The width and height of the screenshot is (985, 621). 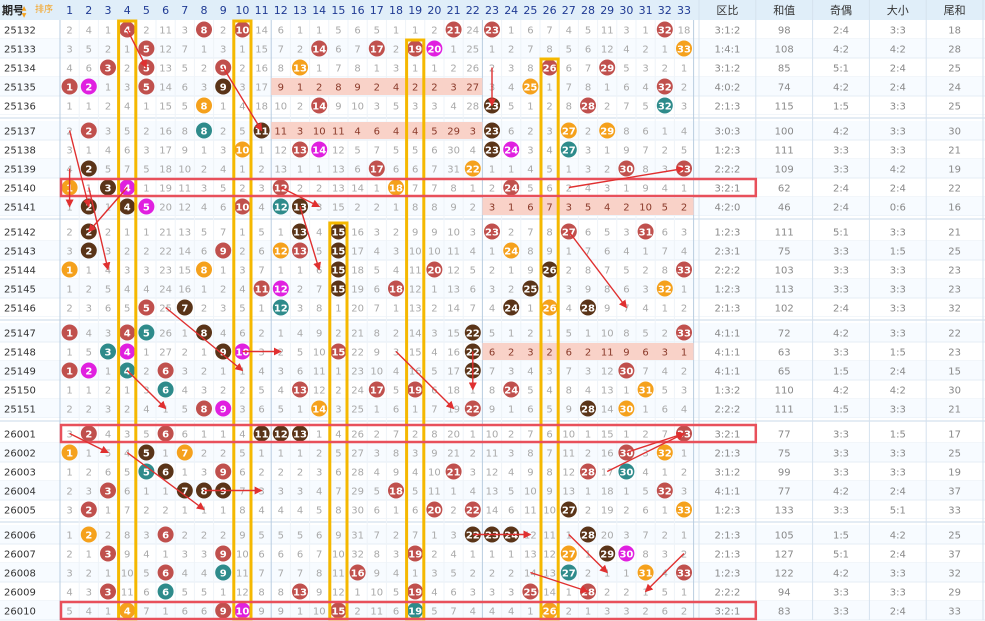 I want to click on stat-value: 25, so click(x=954, y=69).